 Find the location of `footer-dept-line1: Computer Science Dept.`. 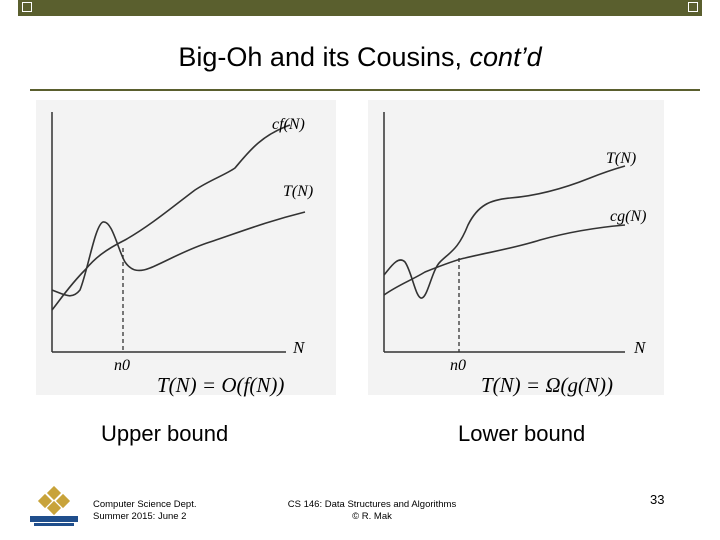

footer-dept-line1: Computer Science Dept. is located at coordinates (145, 504).